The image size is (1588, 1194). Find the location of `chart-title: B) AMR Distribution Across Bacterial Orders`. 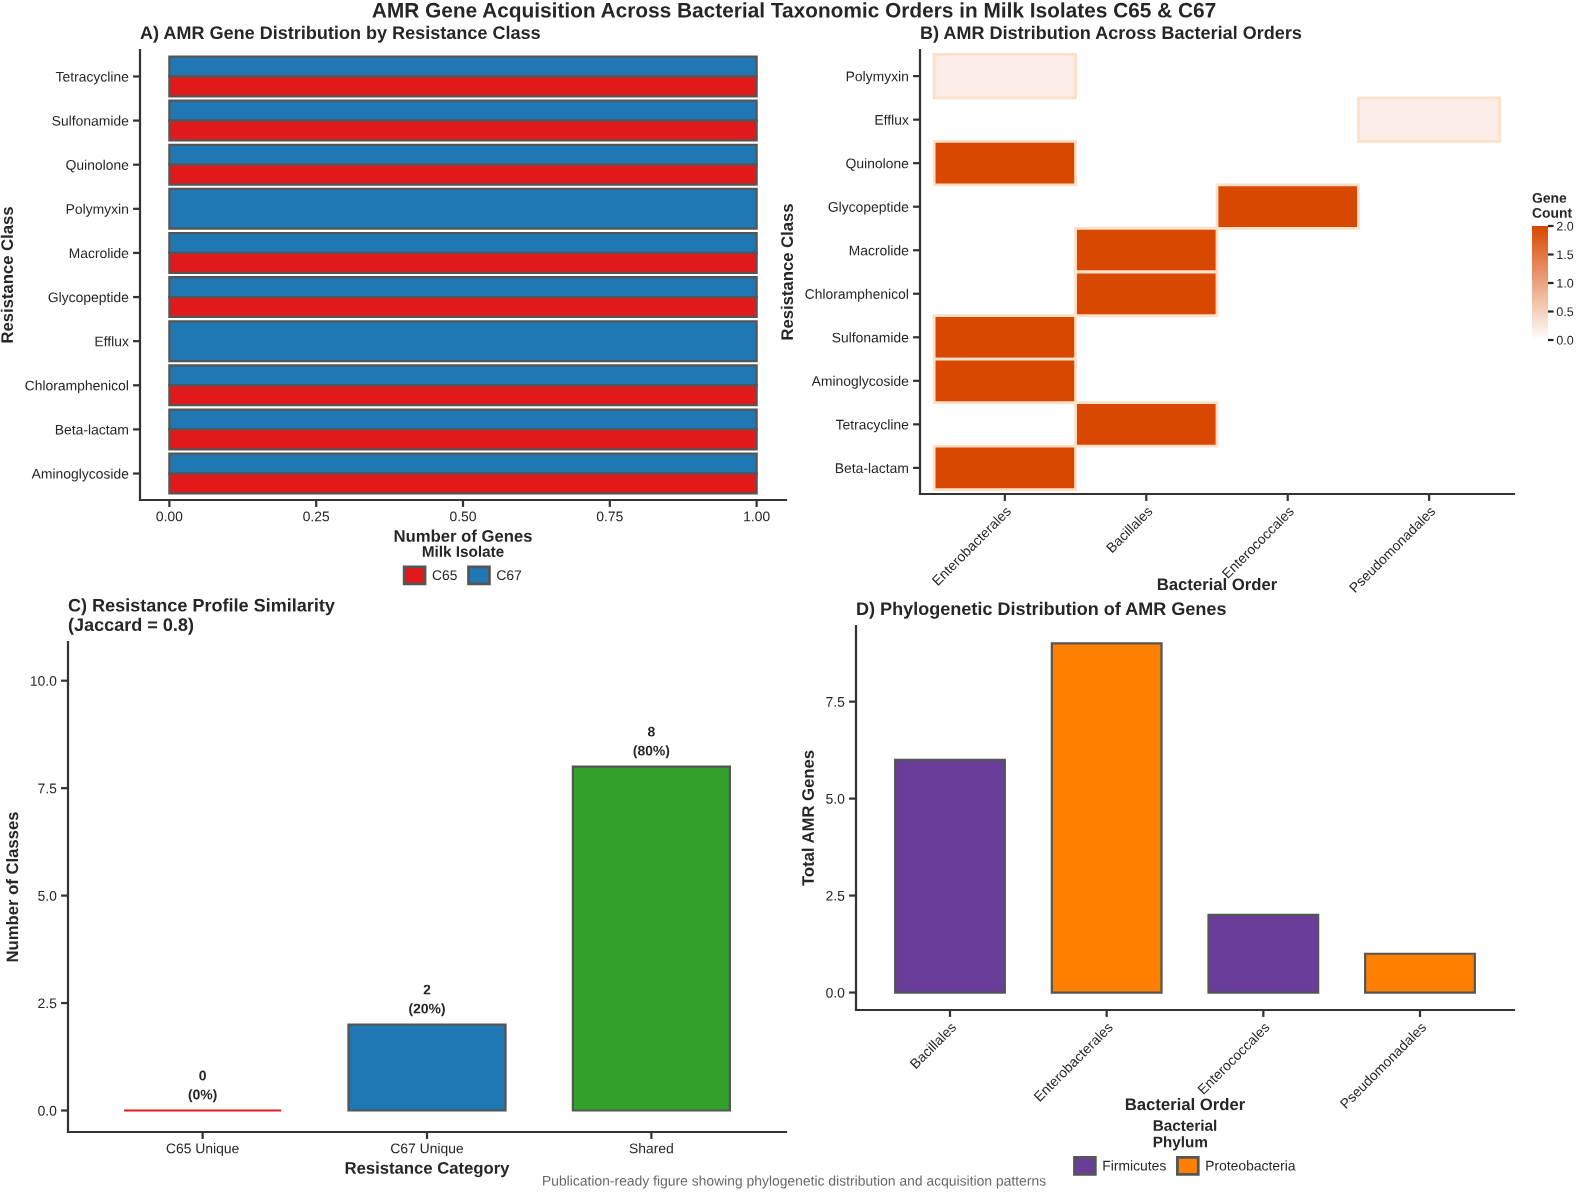

chart-title: B) AMR Distribution Across Bacterial Orders is located at coordinates (1111, 34).